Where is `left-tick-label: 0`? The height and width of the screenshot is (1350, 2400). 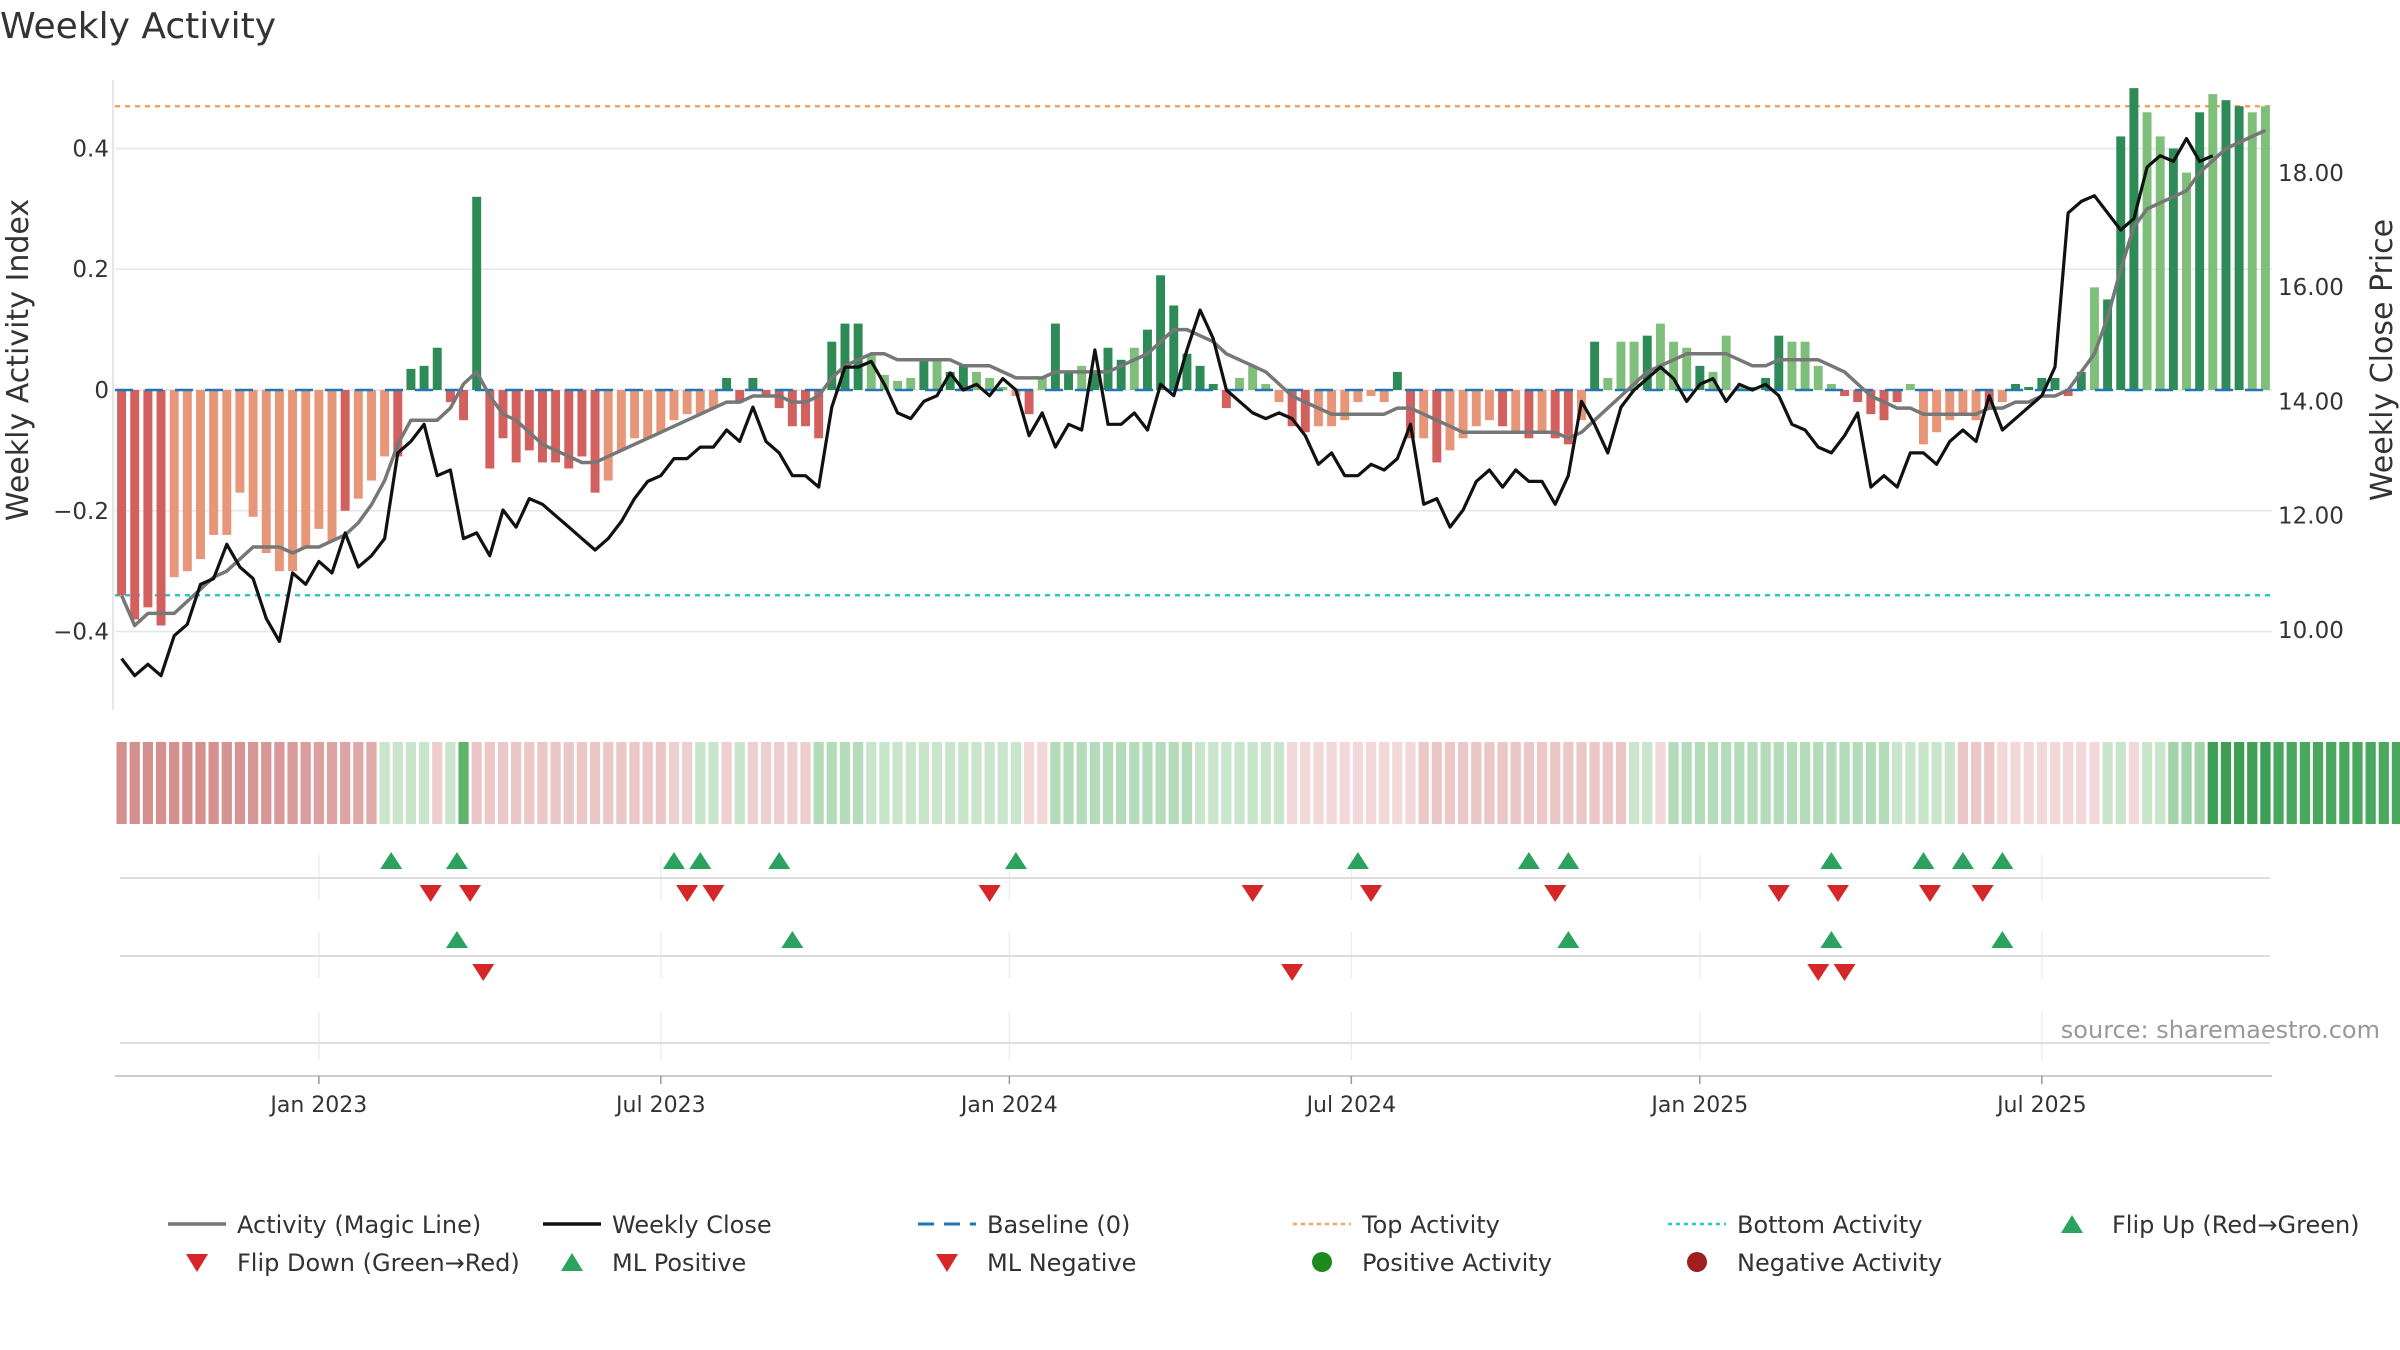
left-tick-label: 0 is located at coordinates (101, 391).